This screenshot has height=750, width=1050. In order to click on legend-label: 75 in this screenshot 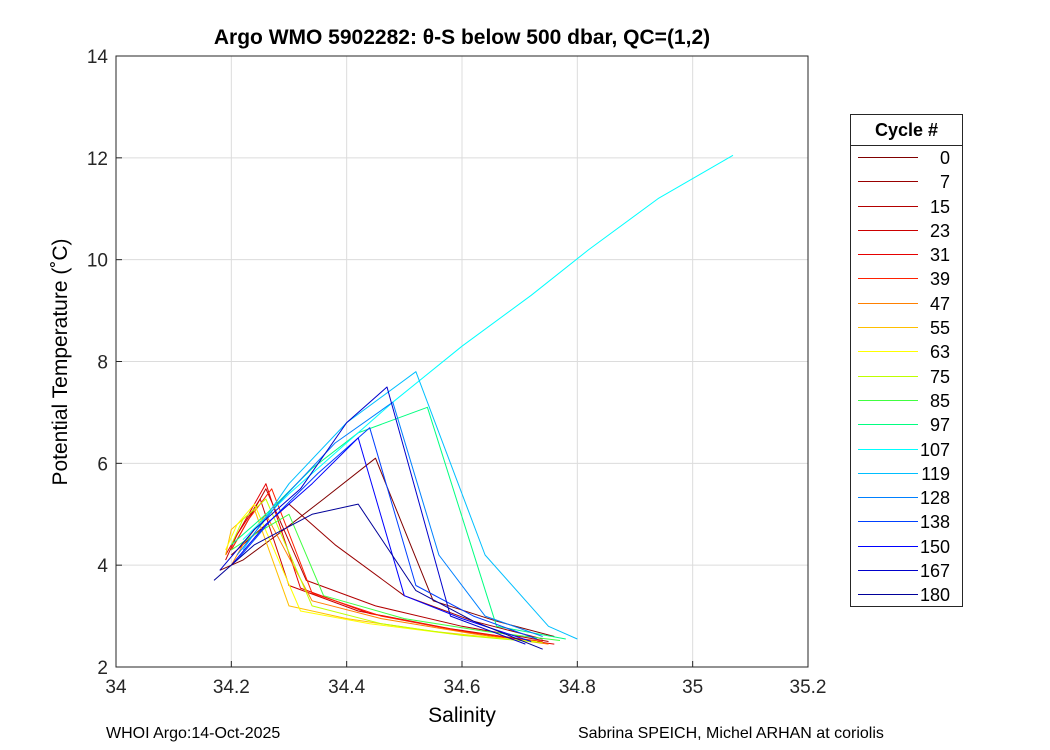, I will do `click(939, 376)`.